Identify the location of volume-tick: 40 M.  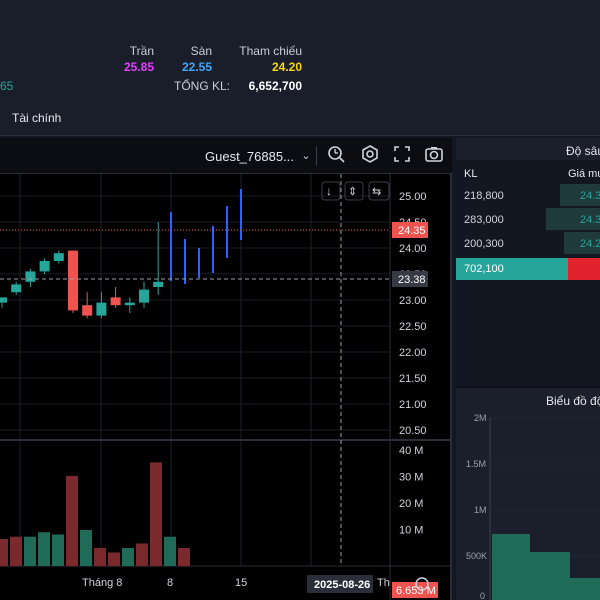
(411, 451).